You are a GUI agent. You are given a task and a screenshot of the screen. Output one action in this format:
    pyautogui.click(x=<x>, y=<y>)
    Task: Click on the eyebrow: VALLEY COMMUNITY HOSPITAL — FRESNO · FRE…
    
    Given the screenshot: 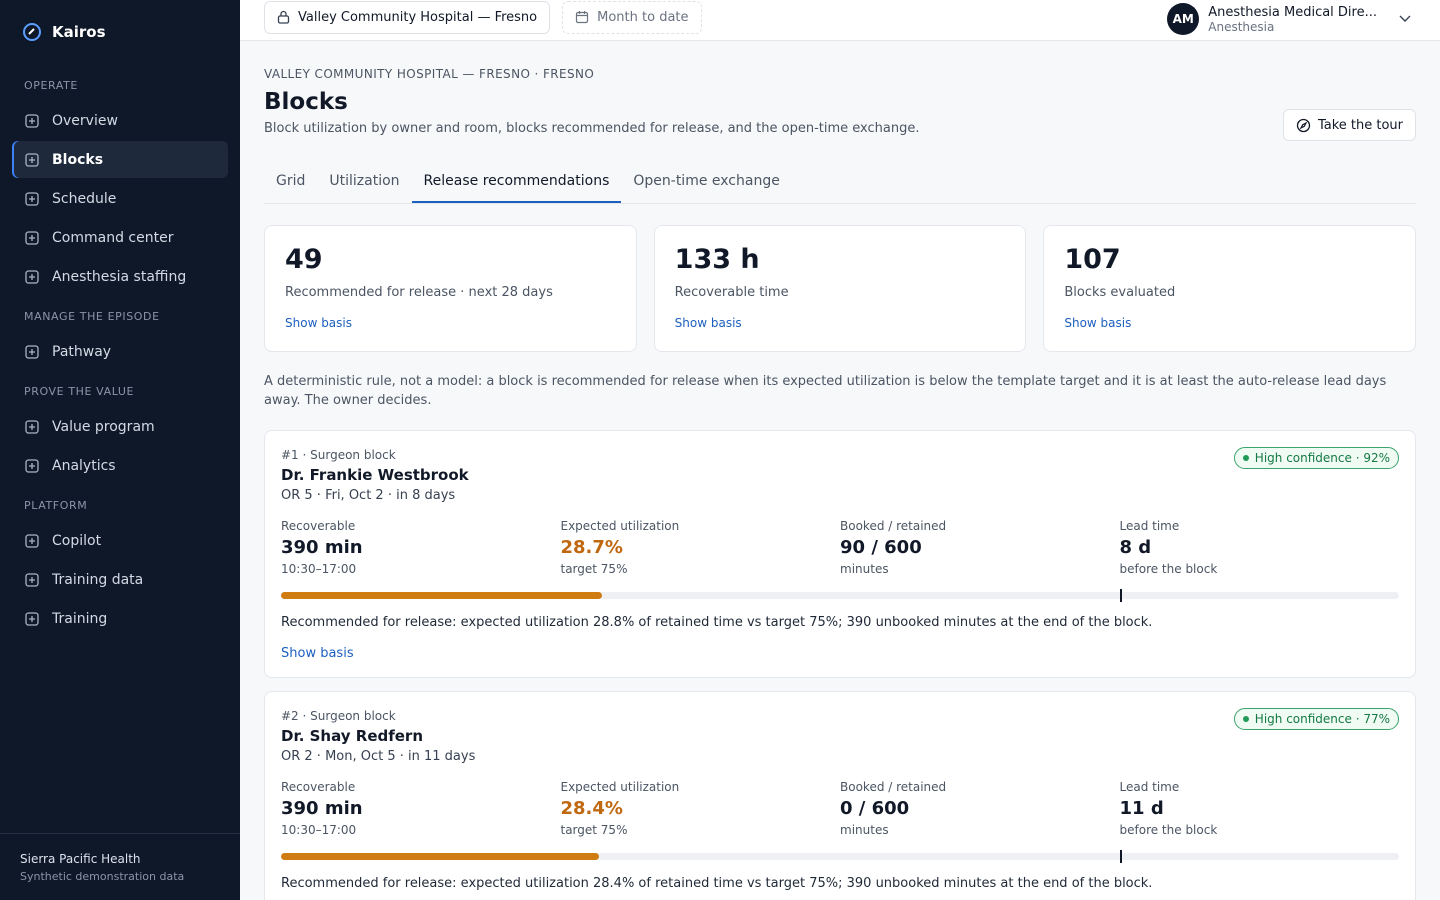 What is the action you would take?
    pyautogui.click(x=429, y=74)
    